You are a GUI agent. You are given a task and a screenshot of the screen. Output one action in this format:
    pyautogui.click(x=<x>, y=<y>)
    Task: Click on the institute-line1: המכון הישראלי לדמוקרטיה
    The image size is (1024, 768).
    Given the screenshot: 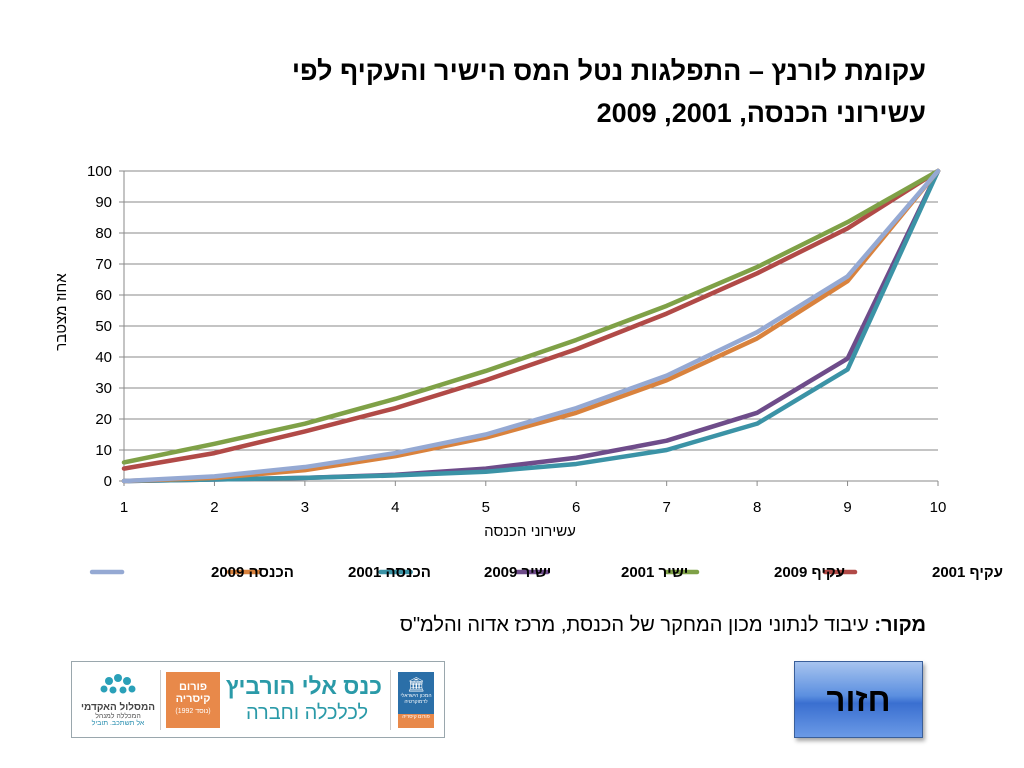 What is the action you would take?
    pyautogui.click(x=416, y=699)
    